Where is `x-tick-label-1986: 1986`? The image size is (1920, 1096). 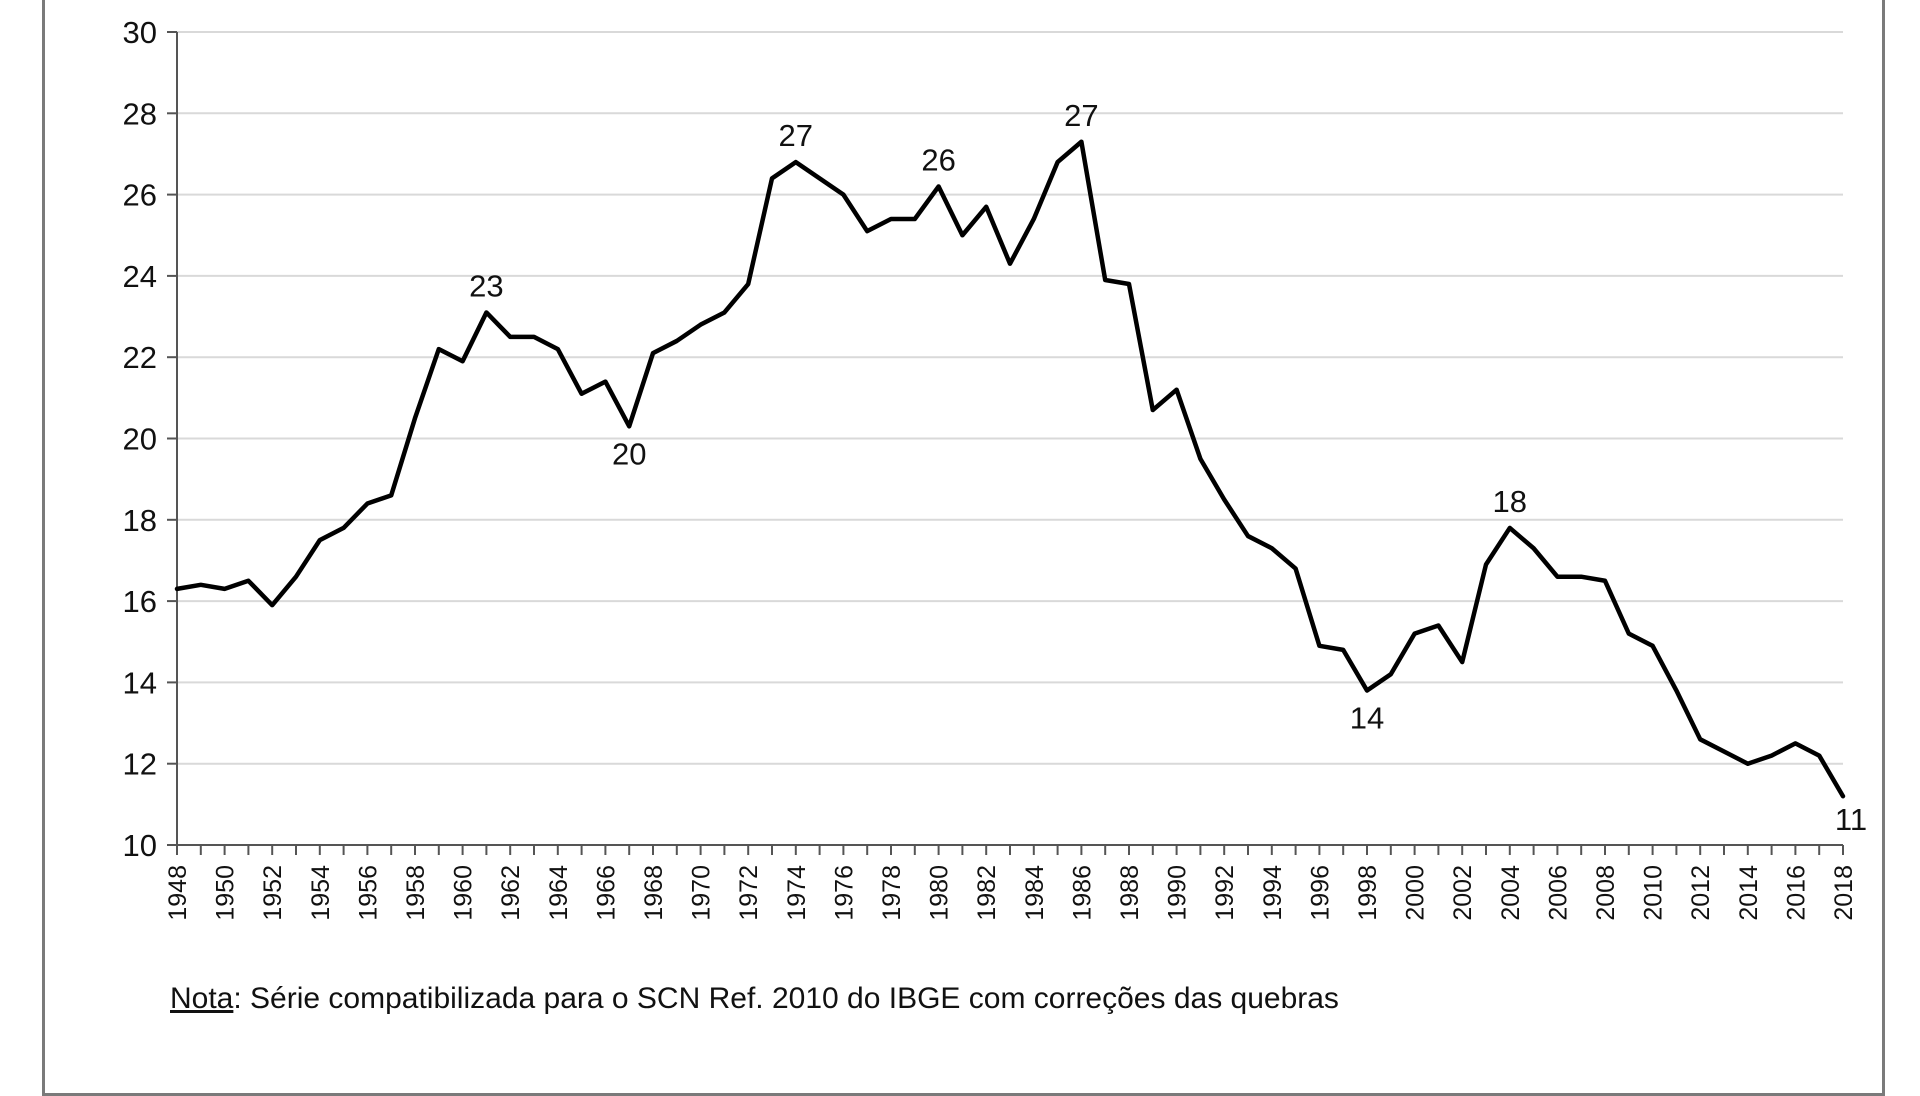
x-tick-label-1986: 1986 is located at coordinates (1082, 893).